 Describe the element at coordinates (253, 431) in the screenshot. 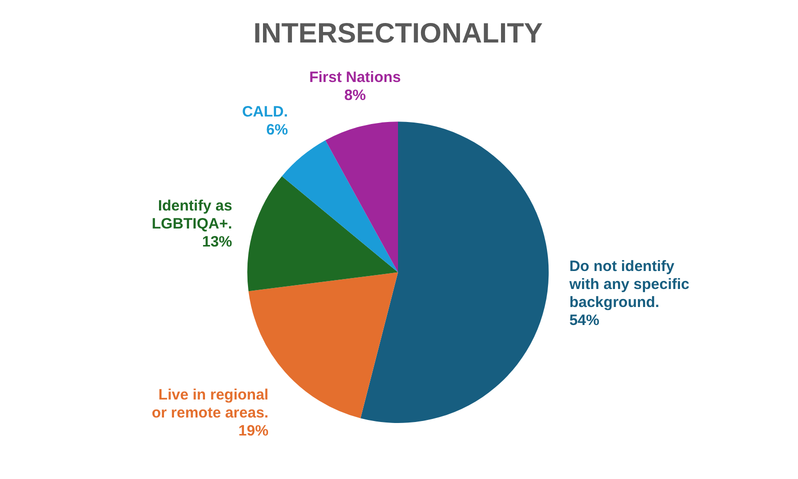

I see `data-label: 19%` at that location.